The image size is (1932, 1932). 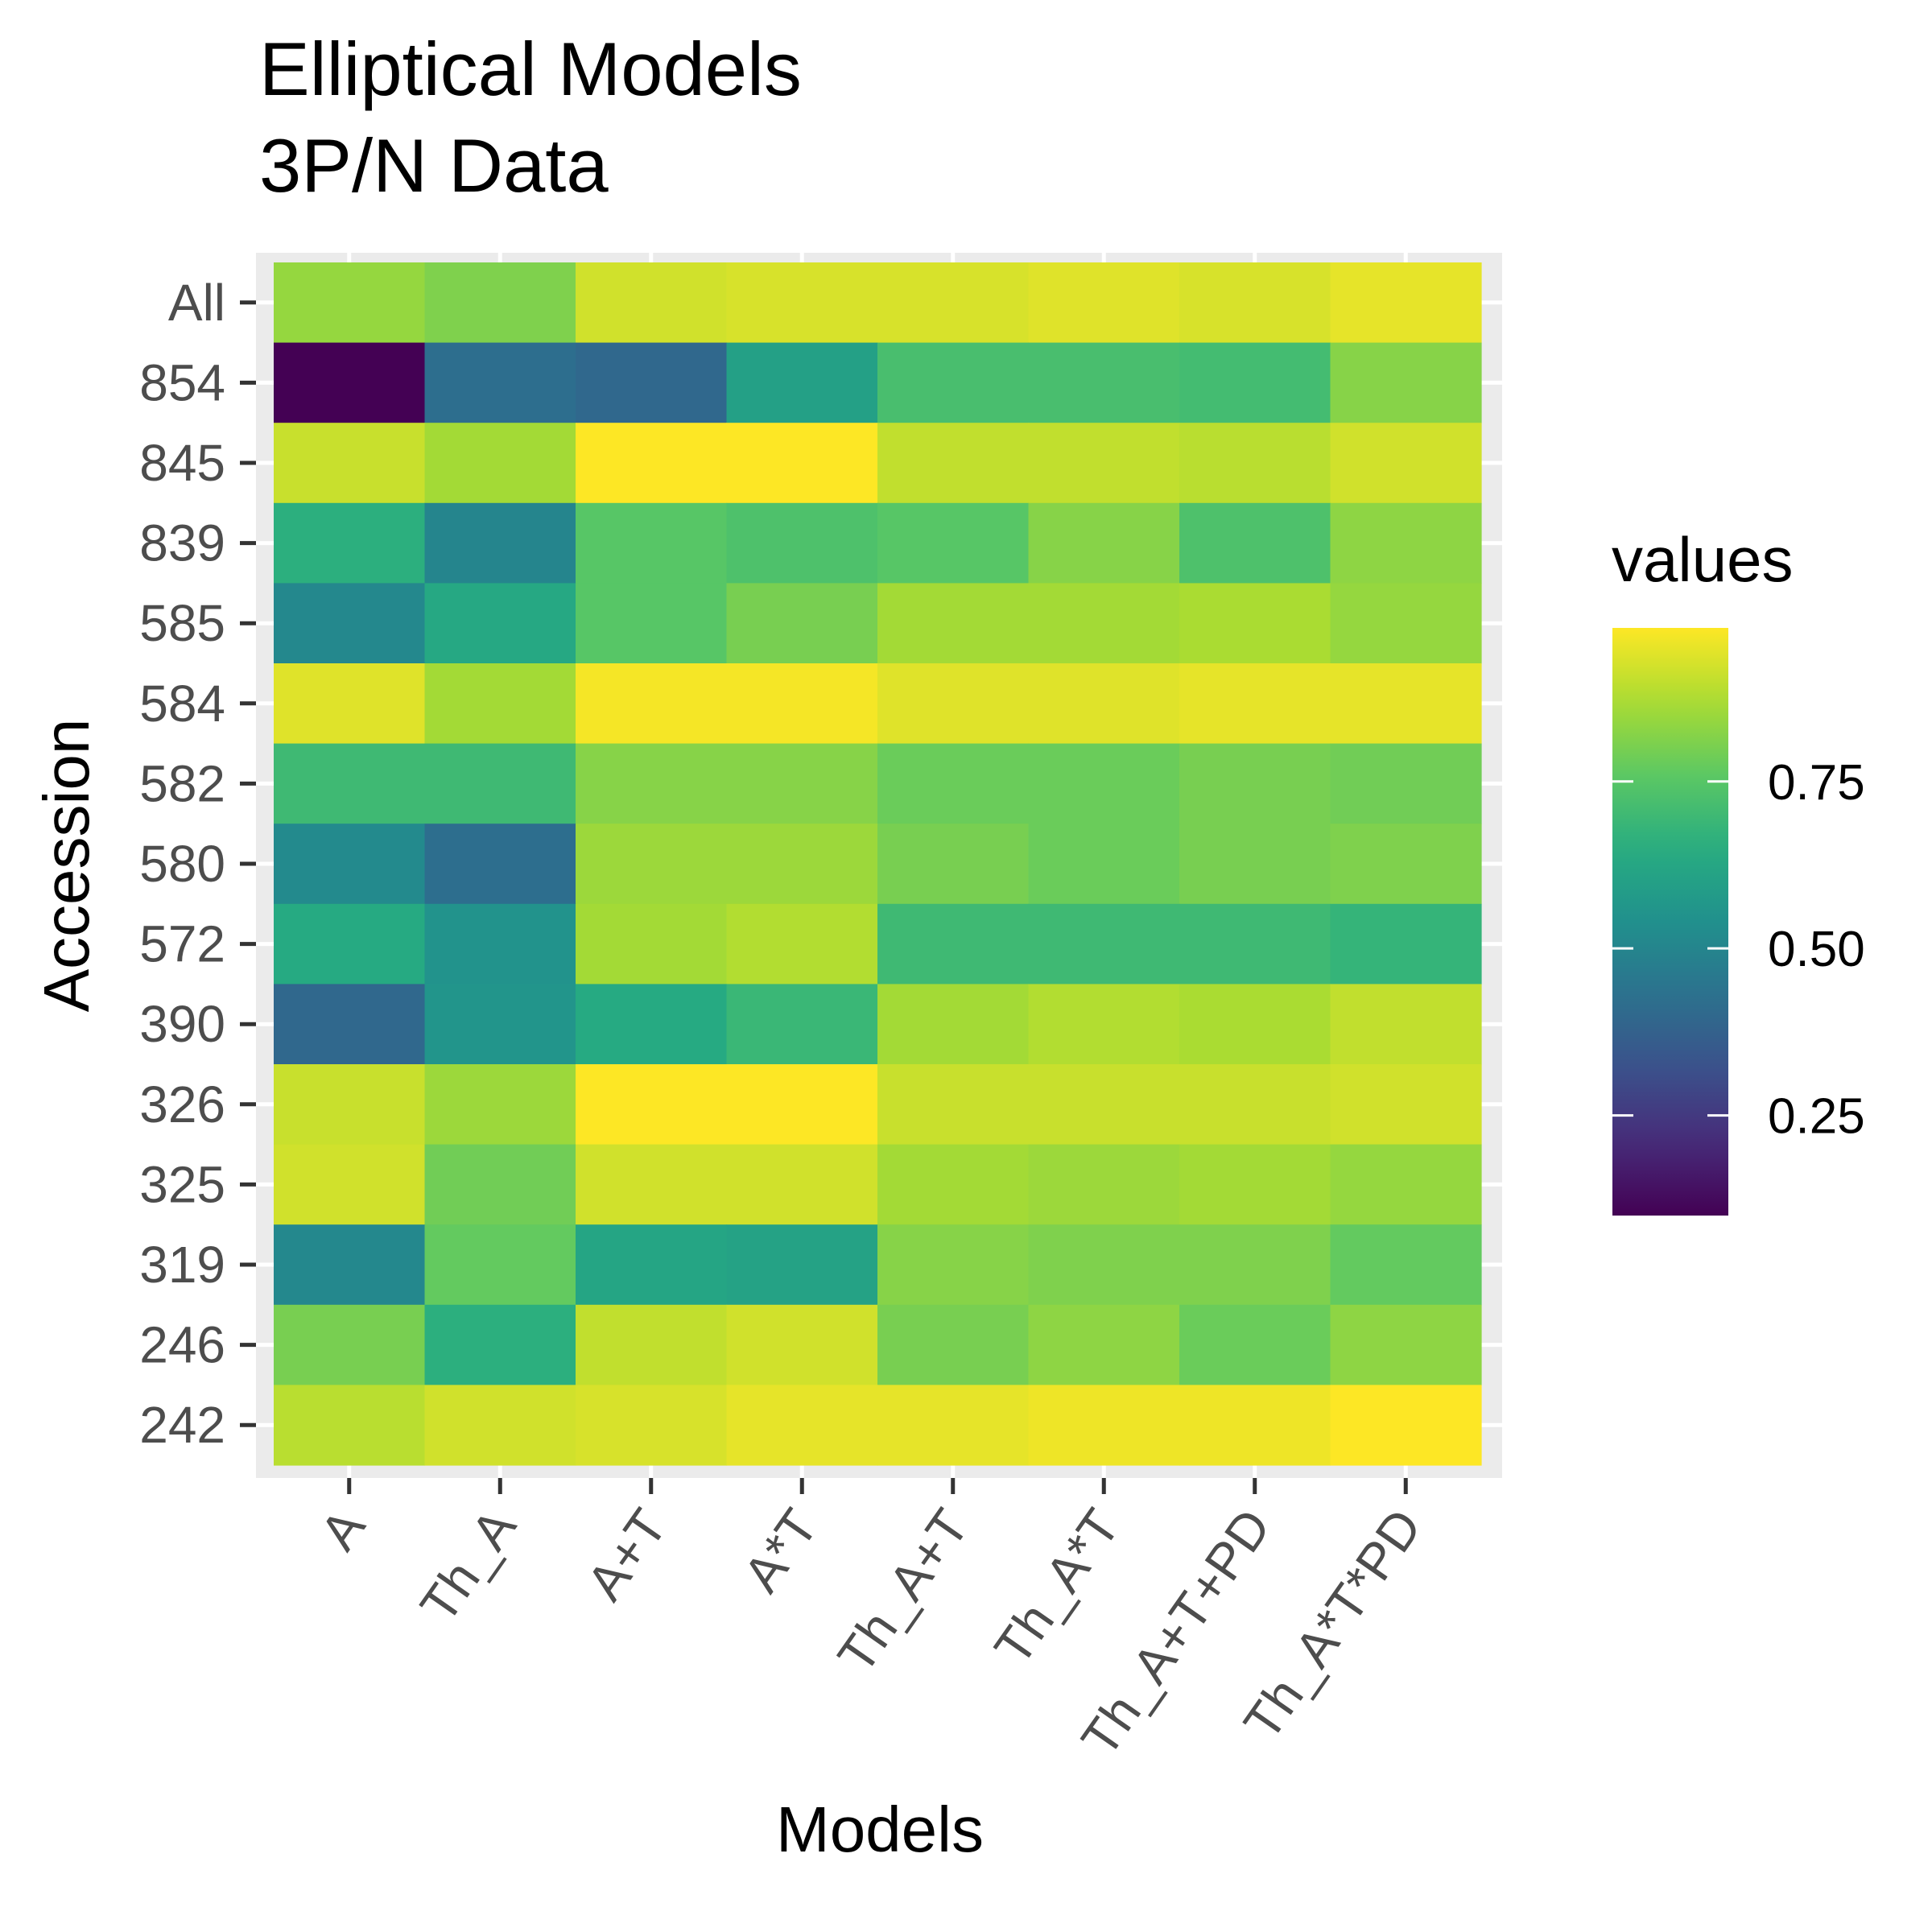 What do you see at coordinates (1104, 623) in the screenshot?
I see `heatmap-cell: 585 / Th_A*T: 0.86` at bounding box center [1104, 623].